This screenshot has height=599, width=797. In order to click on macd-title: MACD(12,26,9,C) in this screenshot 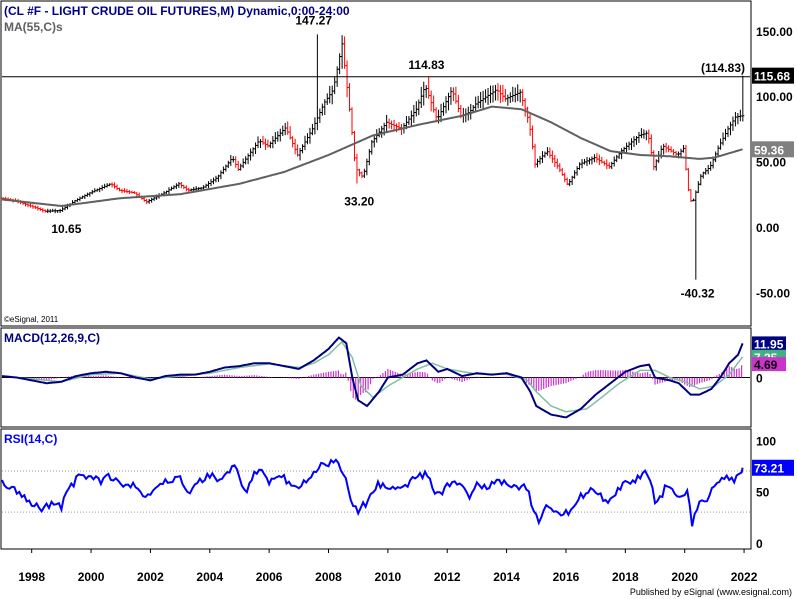, I will do `click(52, 338)`.